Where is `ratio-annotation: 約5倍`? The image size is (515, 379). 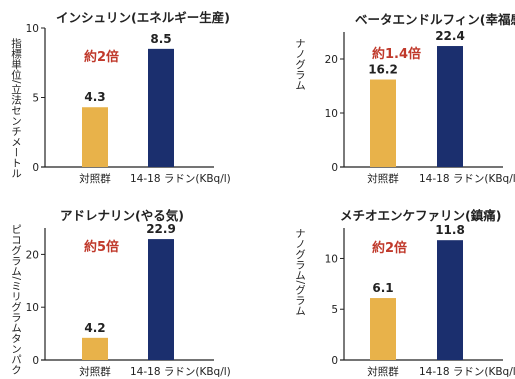 ratio-annotation: 約5倍 is located at coordinates (101, 247).